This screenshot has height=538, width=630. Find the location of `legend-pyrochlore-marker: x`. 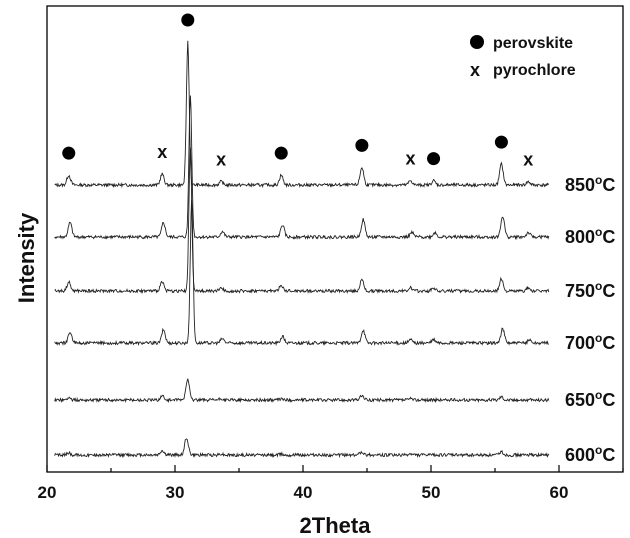

legend-pyrochlore-marker: x is located at coordinates (475, 70).